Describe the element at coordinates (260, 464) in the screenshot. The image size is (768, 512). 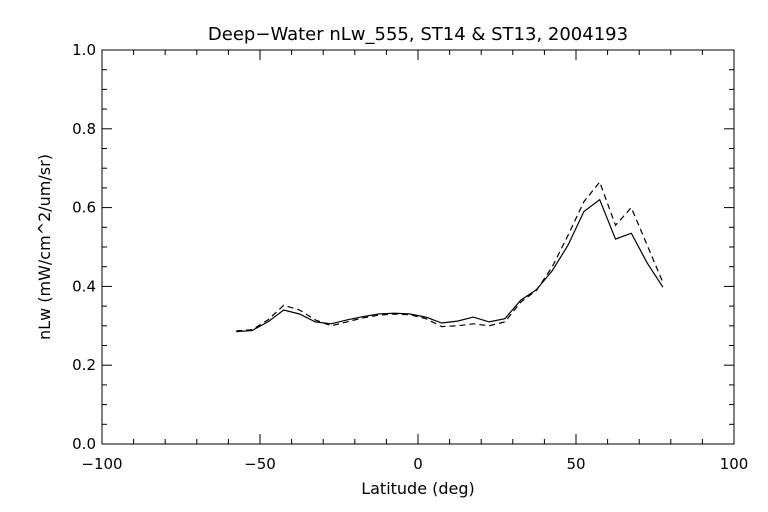
I see `x-tick-label: −50` at that location.